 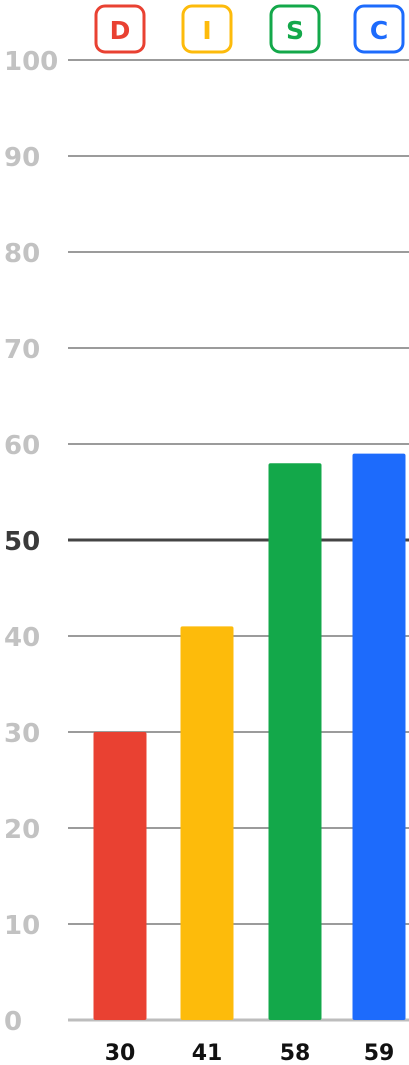 I want to click on value-label-C: 59, so click(x=379, y=1053).